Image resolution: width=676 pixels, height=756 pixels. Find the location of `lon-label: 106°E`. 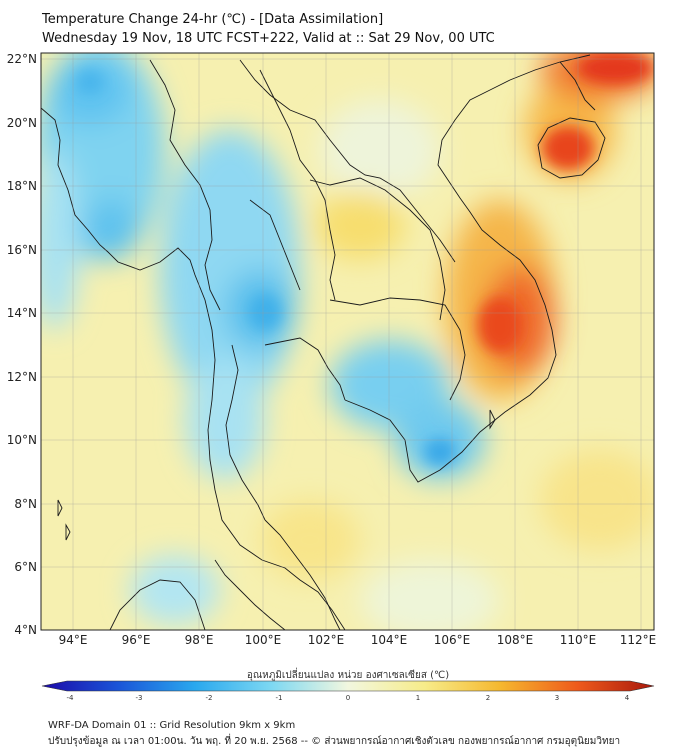

lon-label: 106°E is located at coordinates (452, 640).